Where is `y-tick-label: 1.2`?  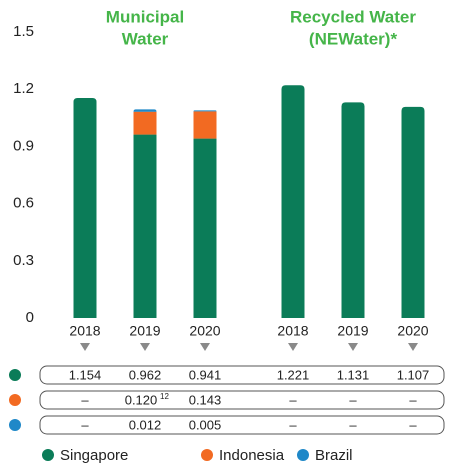
y-tick-label: 1.2 is located at coordinates (23, 88).